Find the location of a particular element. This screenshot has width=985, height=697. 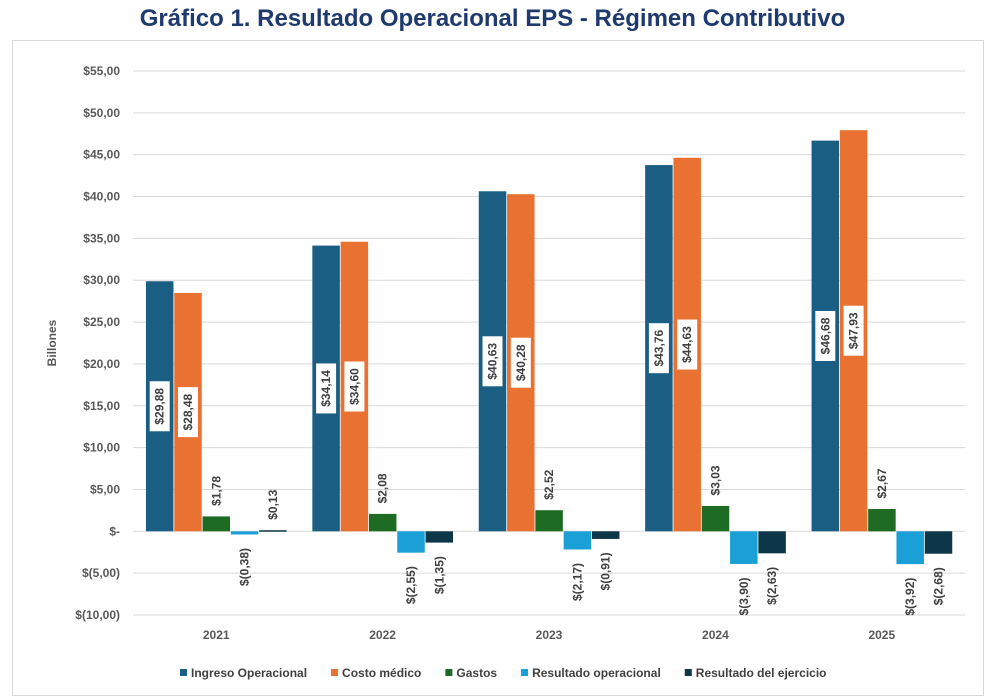

y-tick-label: $55,00 is located at coordinates (101, 71).